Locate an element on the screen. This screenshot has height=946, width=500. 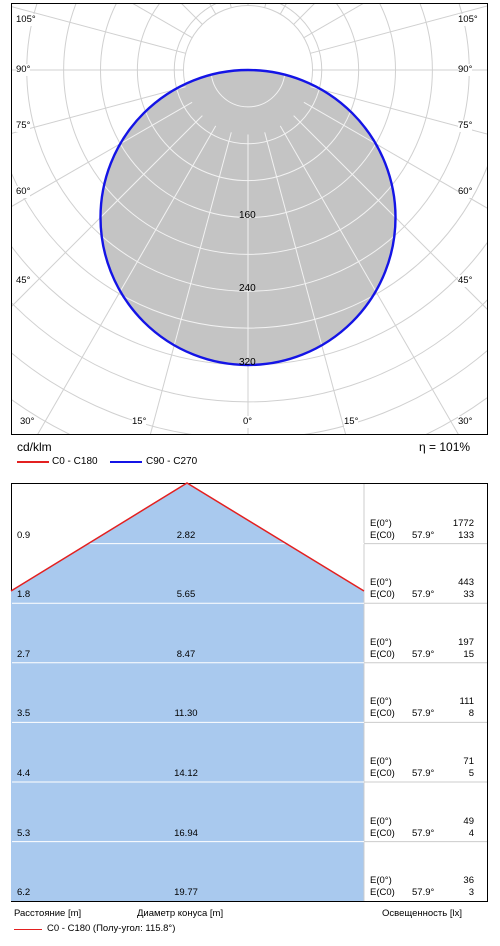
cone-distance: 1.8 is located at coordinates (24, 595).